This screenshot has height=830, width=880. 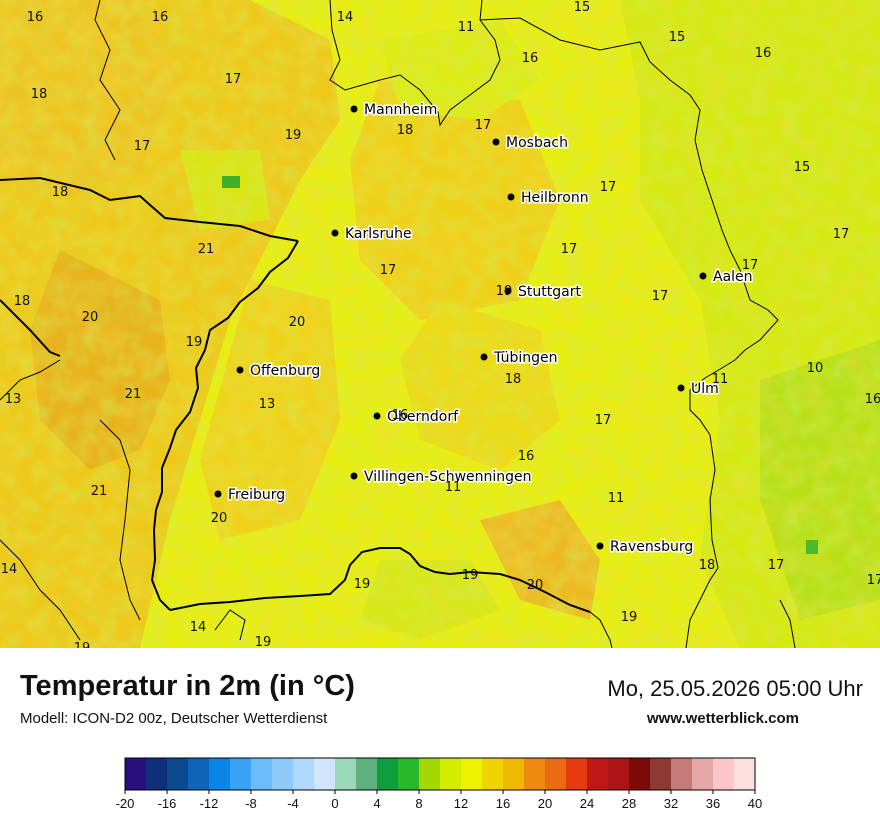 What do you see at coordinates (723, 718) in the screenshot?
I see `website-link: www.wetterblick.com` at bounding box center [723, 718].